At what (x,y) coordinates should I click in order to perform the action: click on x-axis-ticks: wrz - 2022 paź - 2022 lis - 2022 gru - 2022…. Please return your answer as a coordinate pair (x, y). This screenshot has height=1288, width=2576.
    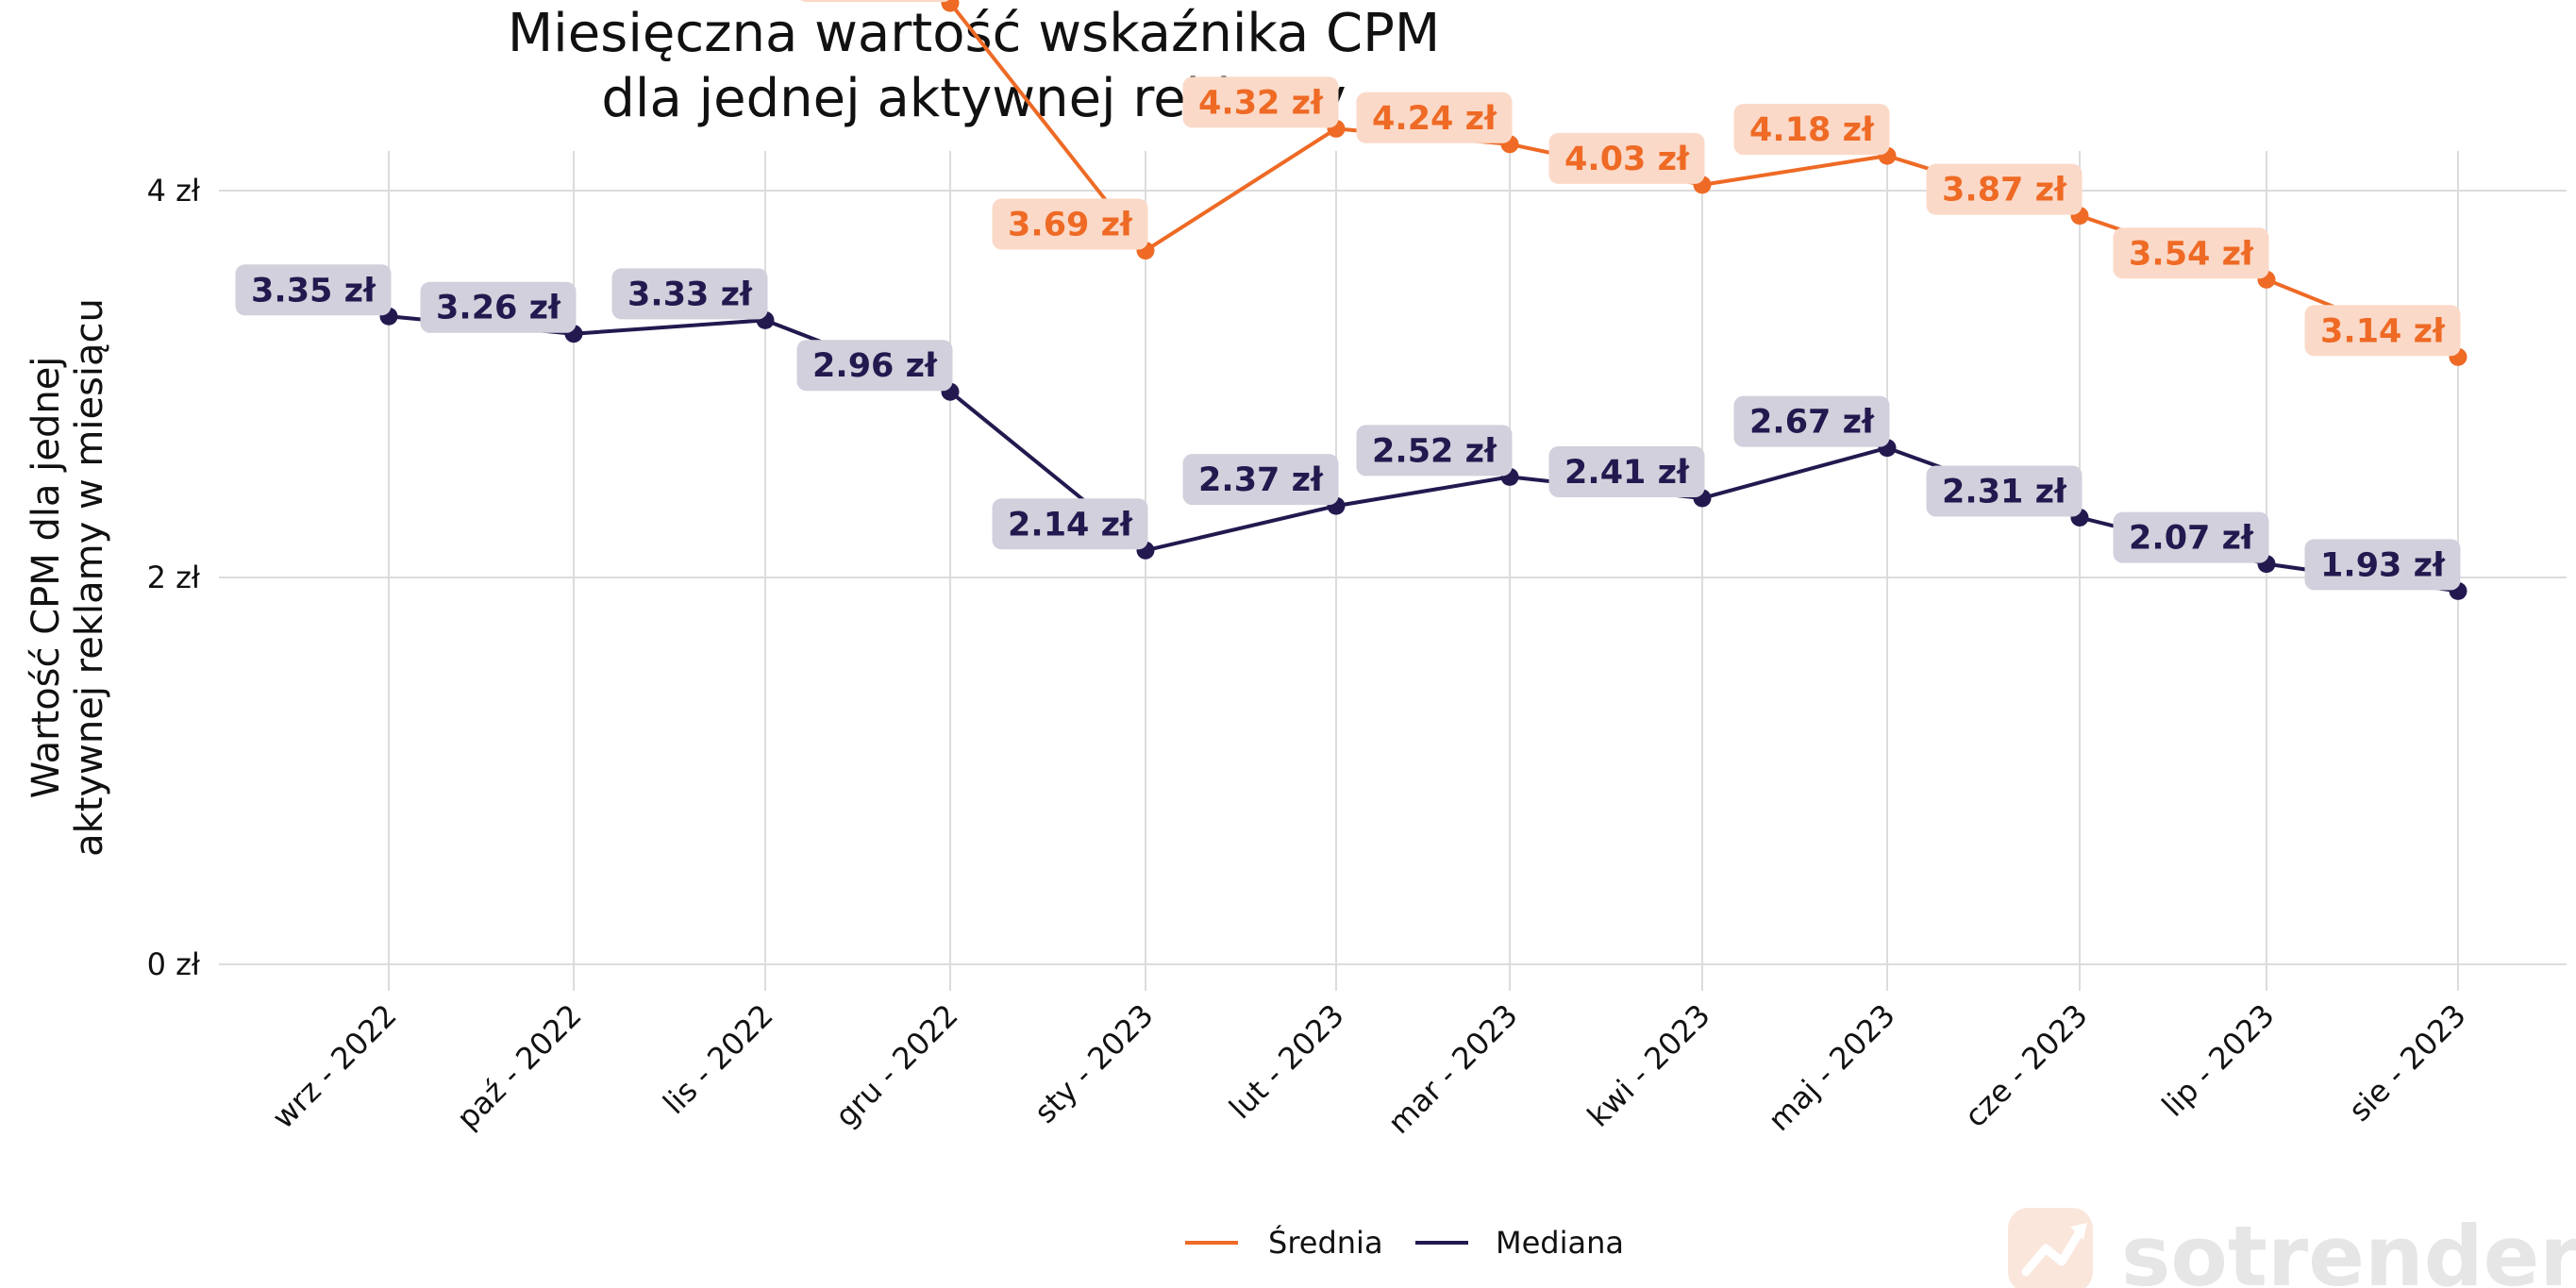
    Looking at the image, I should click on (1369, 1069).